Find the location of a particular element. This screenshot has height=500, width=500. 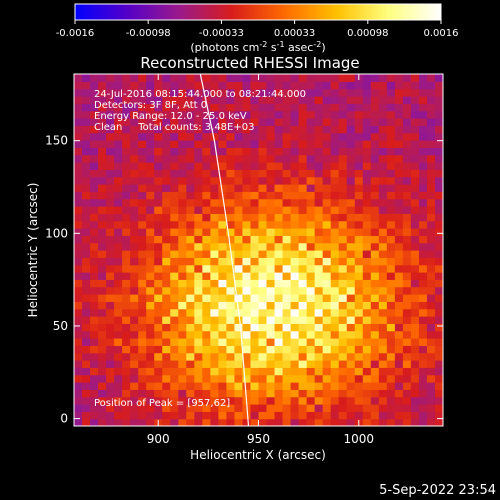

colorbar-tick-label: 0.00098 is located at coordinates (367, 33).